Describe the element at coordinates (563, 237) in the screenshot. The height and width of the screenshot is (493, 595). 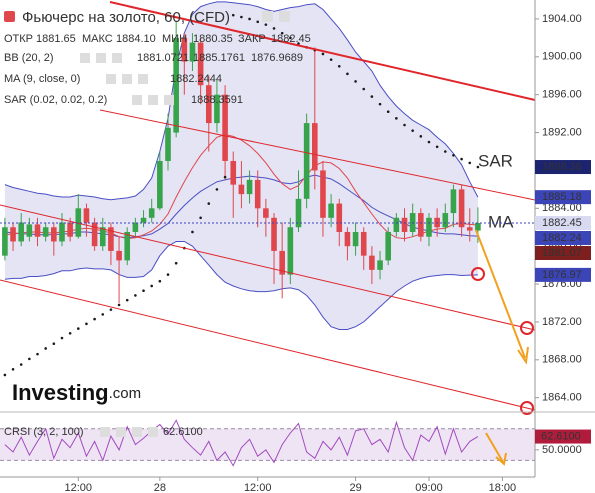
I see `price-label-box` at that location.